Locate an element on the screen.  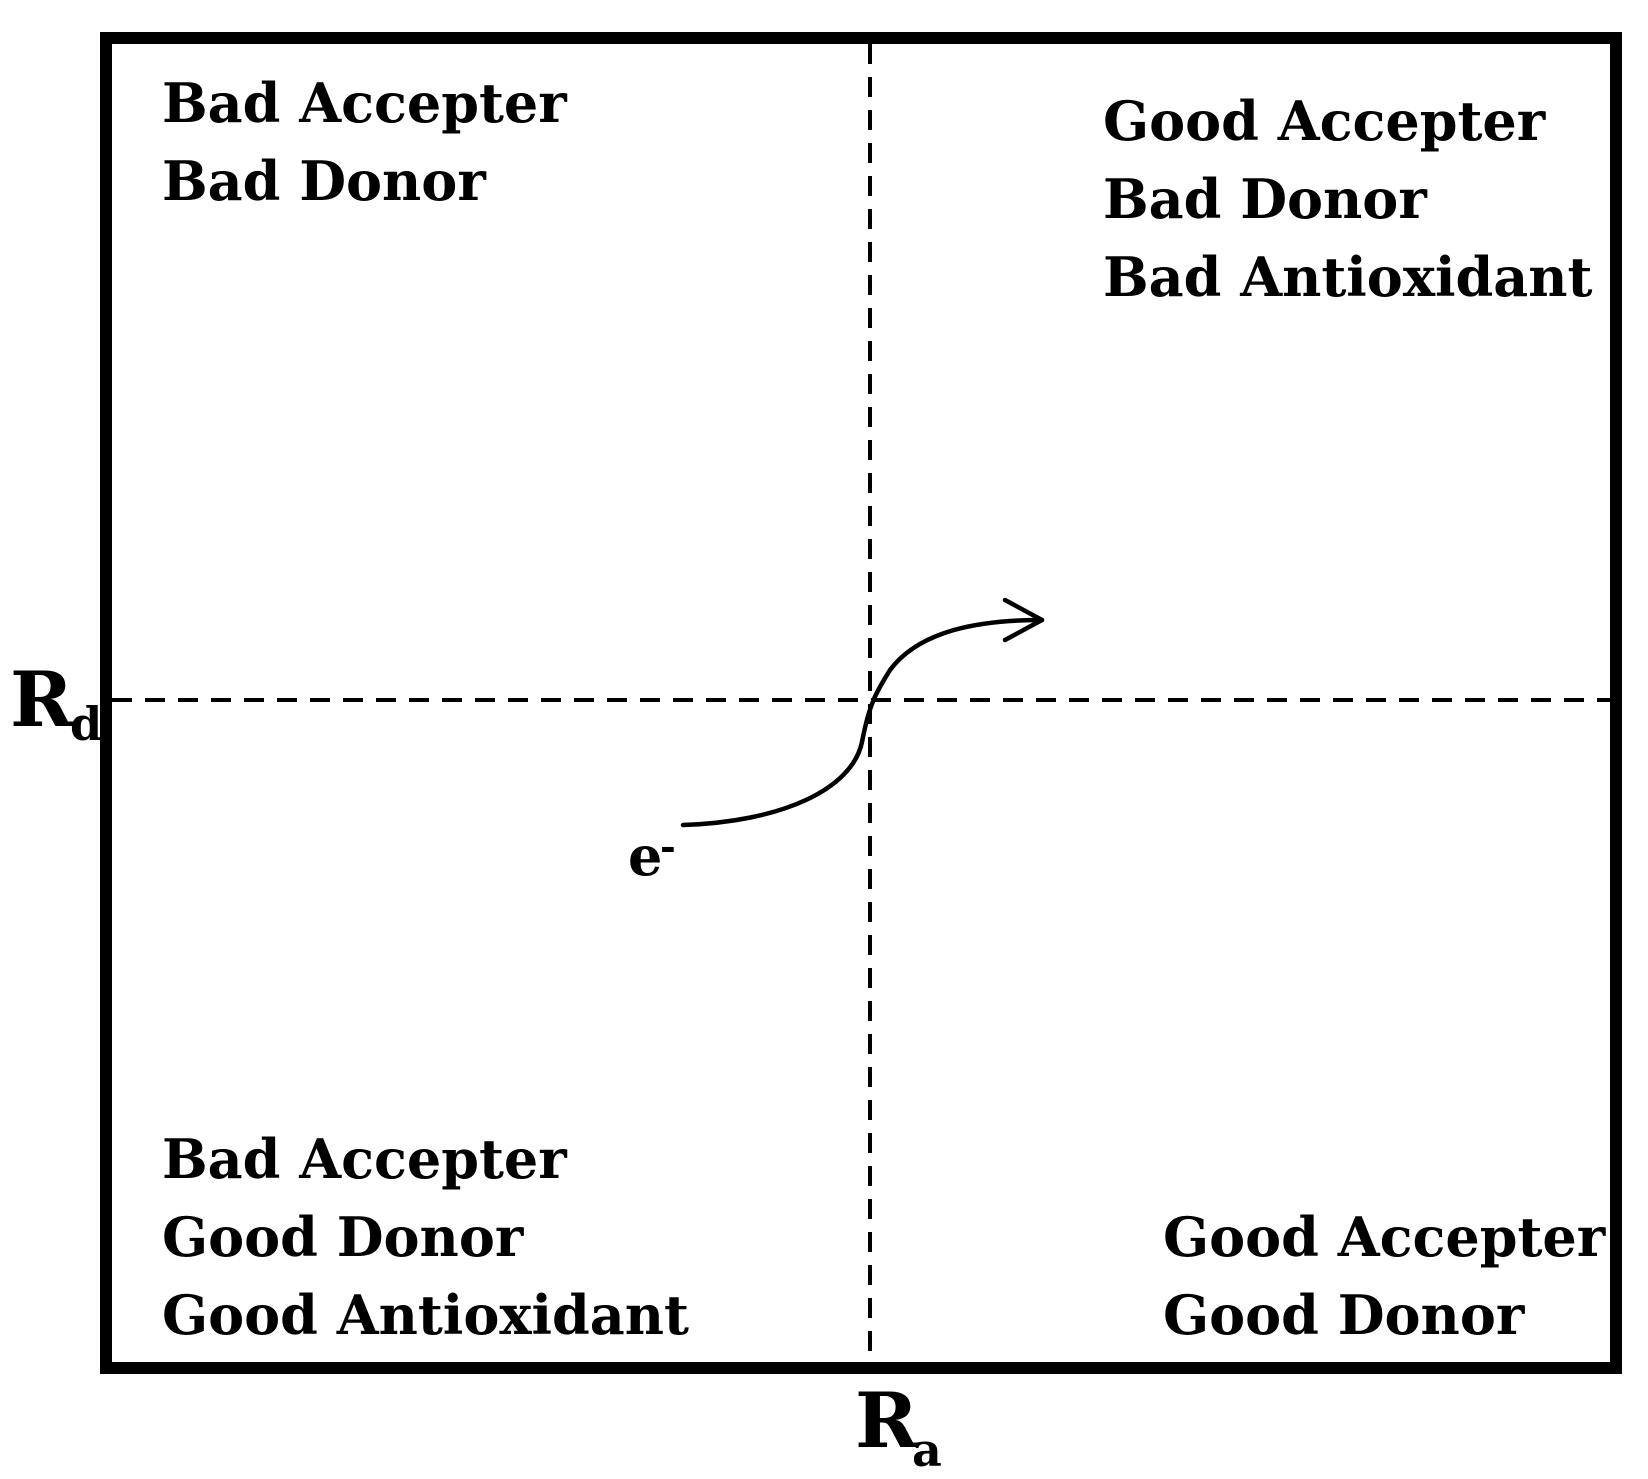
x-axis-label: R a is located at coordinates (898, 1426).